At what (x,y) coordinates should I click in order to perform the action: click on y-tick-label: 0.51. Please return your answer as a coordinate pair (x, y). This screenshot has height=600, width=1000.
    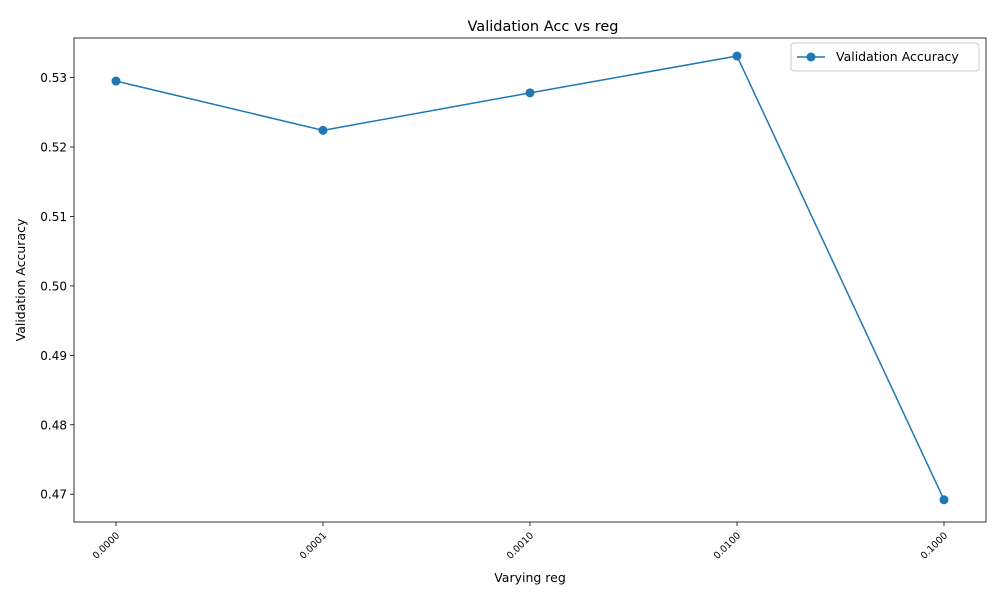
    Looking at the image, I should click on (53, 217).